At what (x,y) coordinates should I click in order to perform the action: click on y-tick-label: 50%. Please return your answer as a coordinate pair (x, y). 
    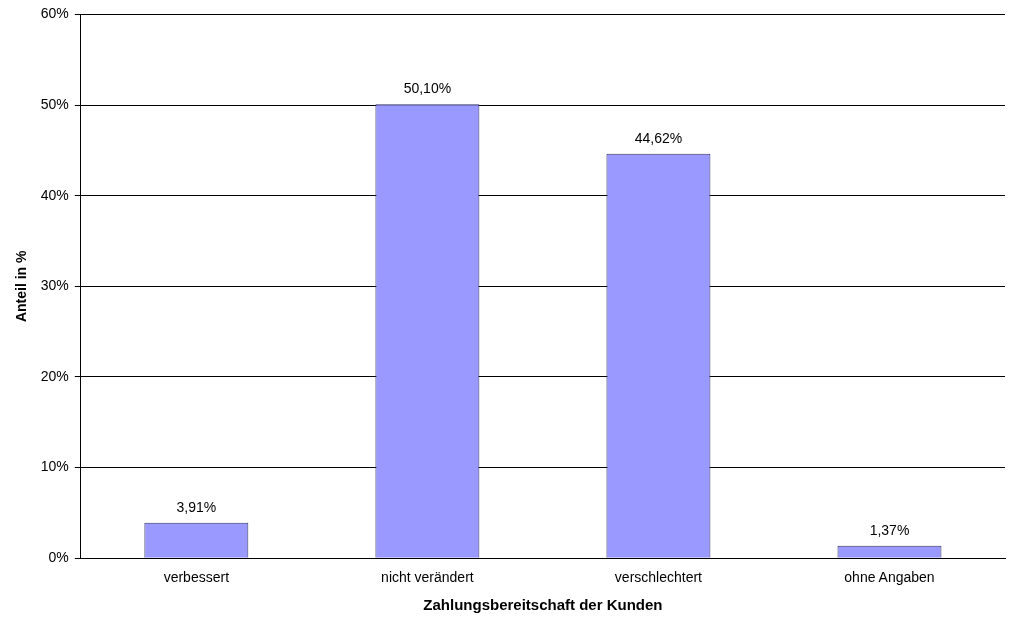
    Looking at the image, I should click on (54, 103).